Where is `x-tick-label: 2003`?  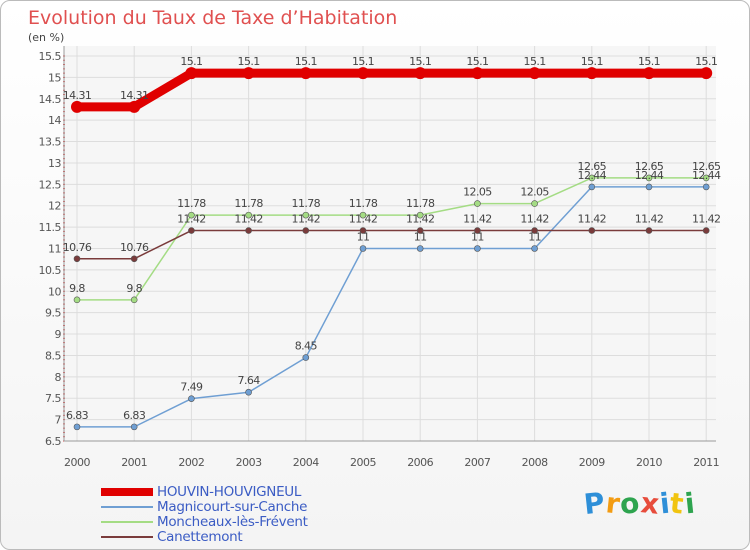 x-tick-label: 2003 is located at coordinates (249, 462).